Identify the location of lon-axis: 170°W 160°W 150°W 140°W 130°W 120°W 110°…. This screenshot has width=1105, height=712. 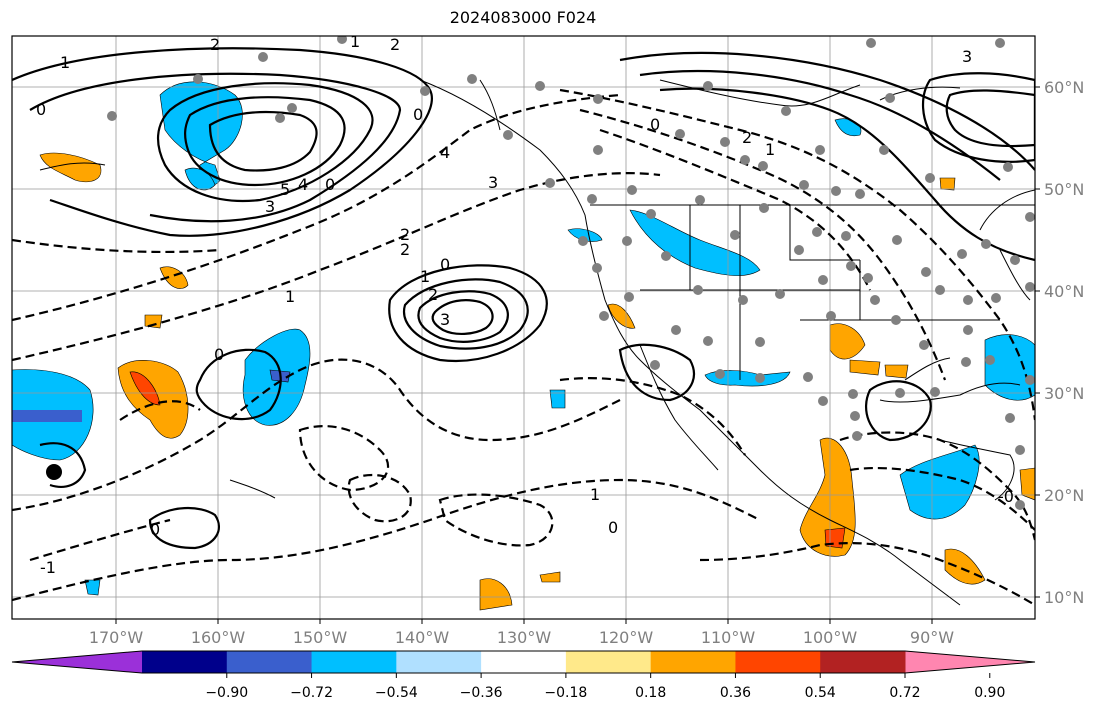
(521, 633).